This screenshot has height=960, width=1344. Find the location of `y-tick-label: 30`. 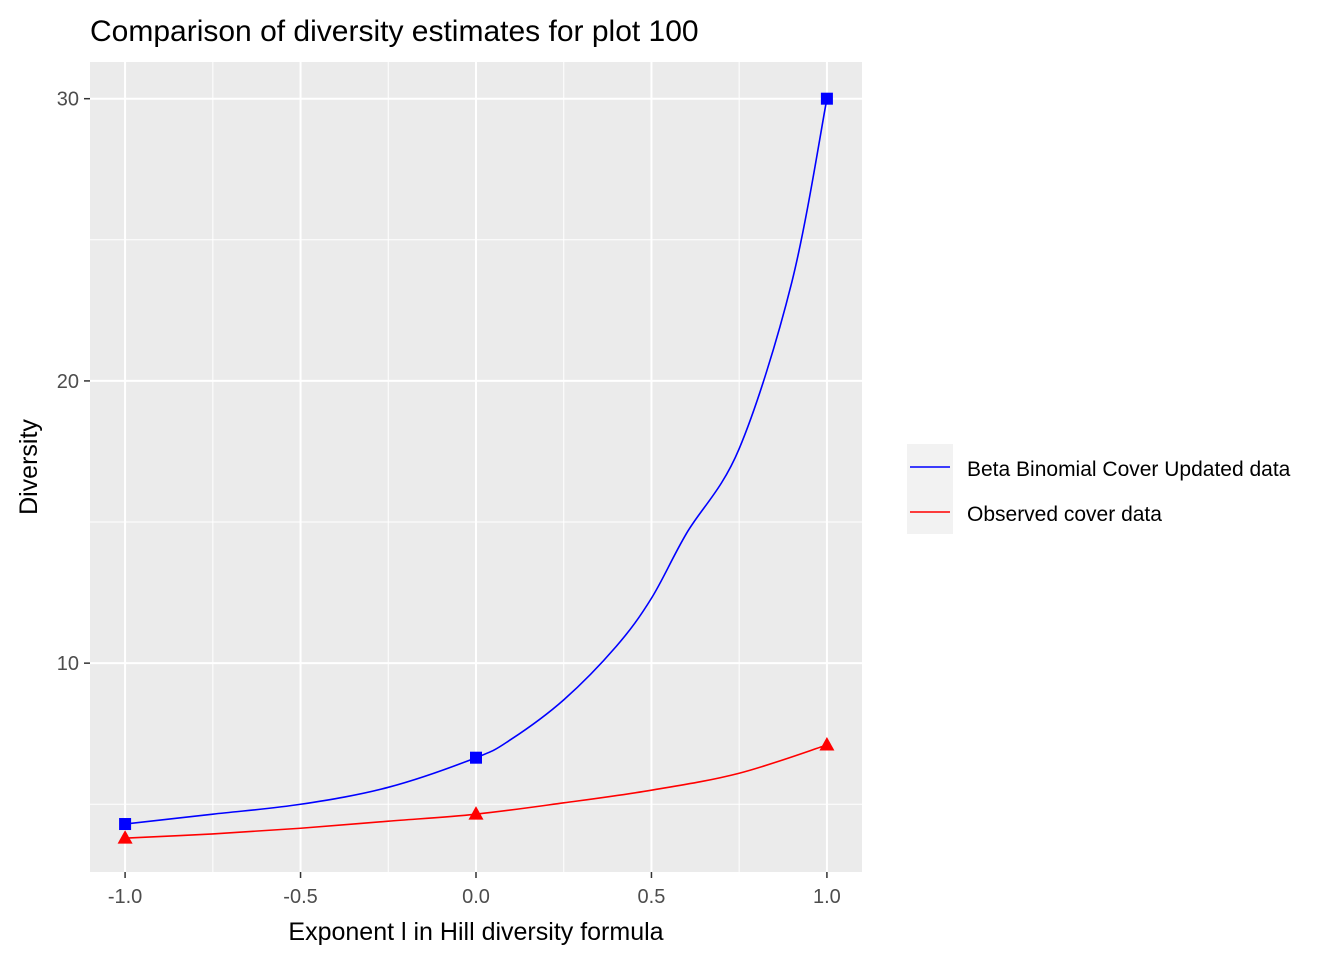

y-tick-label: 30 is located at coordinates (68, 100).